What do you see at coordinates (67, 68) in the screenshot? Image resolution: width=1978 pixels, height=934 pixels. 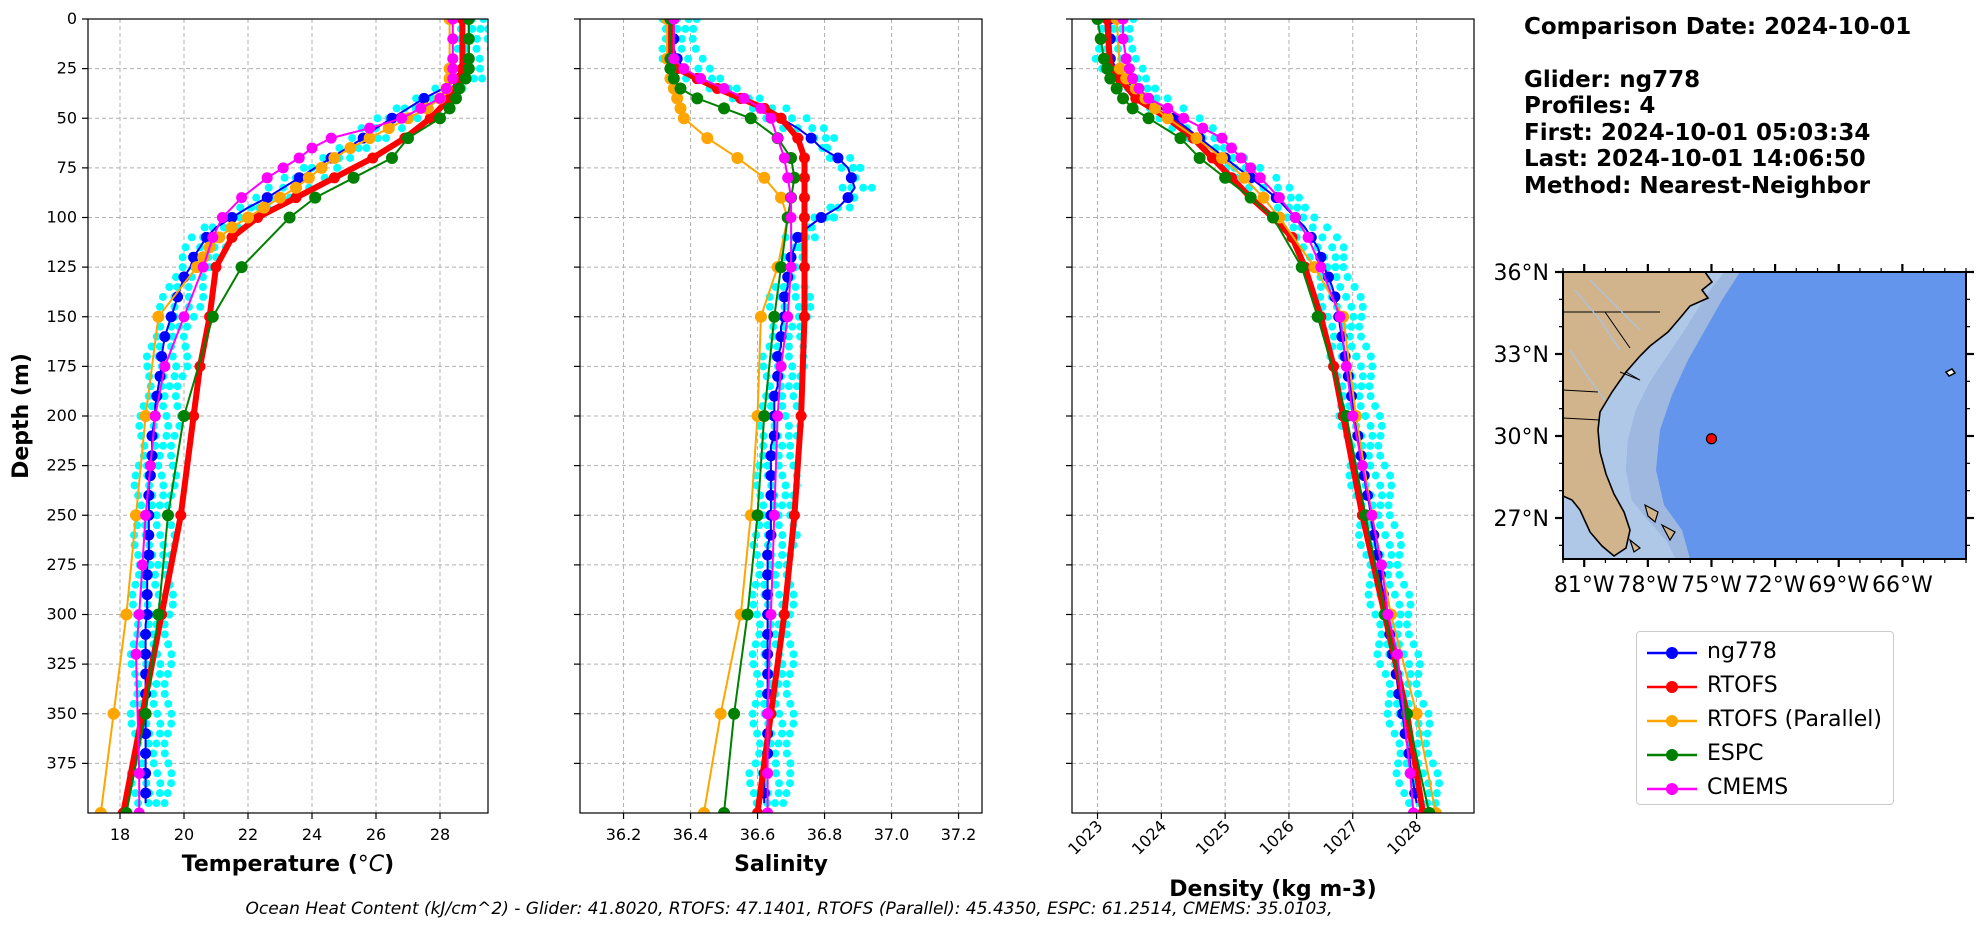 I see `y-tick-label: 25` at bounding box center [67, 68].